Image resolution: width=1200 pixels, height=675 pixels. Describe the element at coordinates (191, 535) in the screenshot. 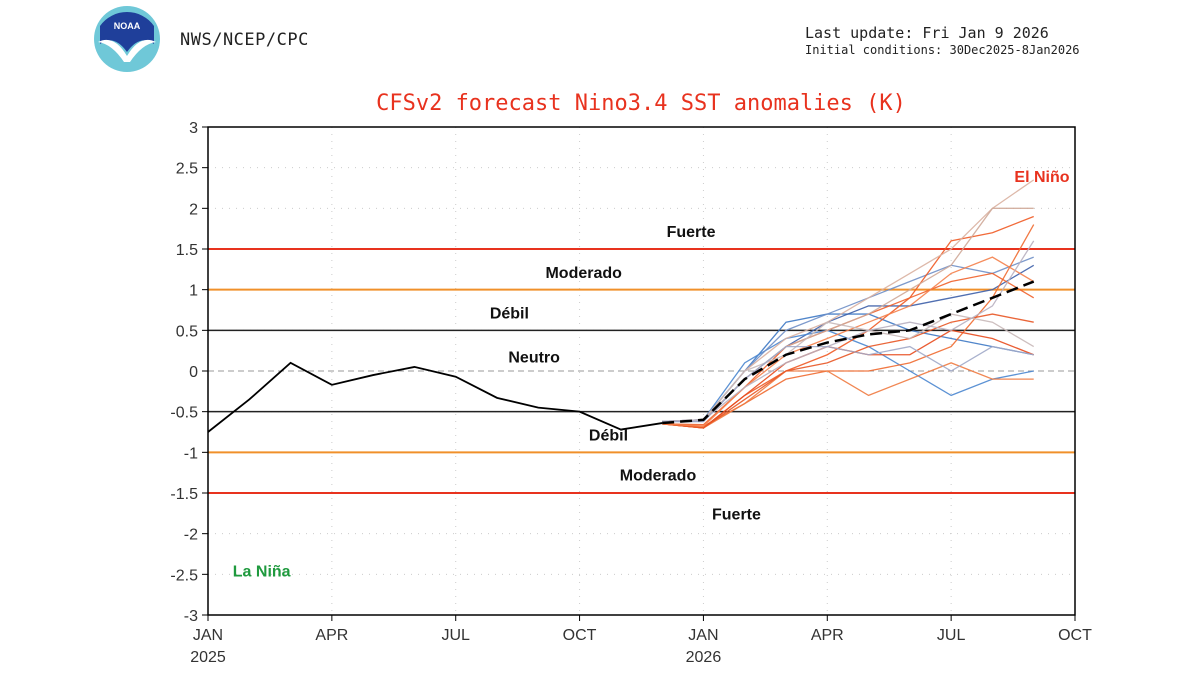

I see `y-tick-label: -2` at that location.